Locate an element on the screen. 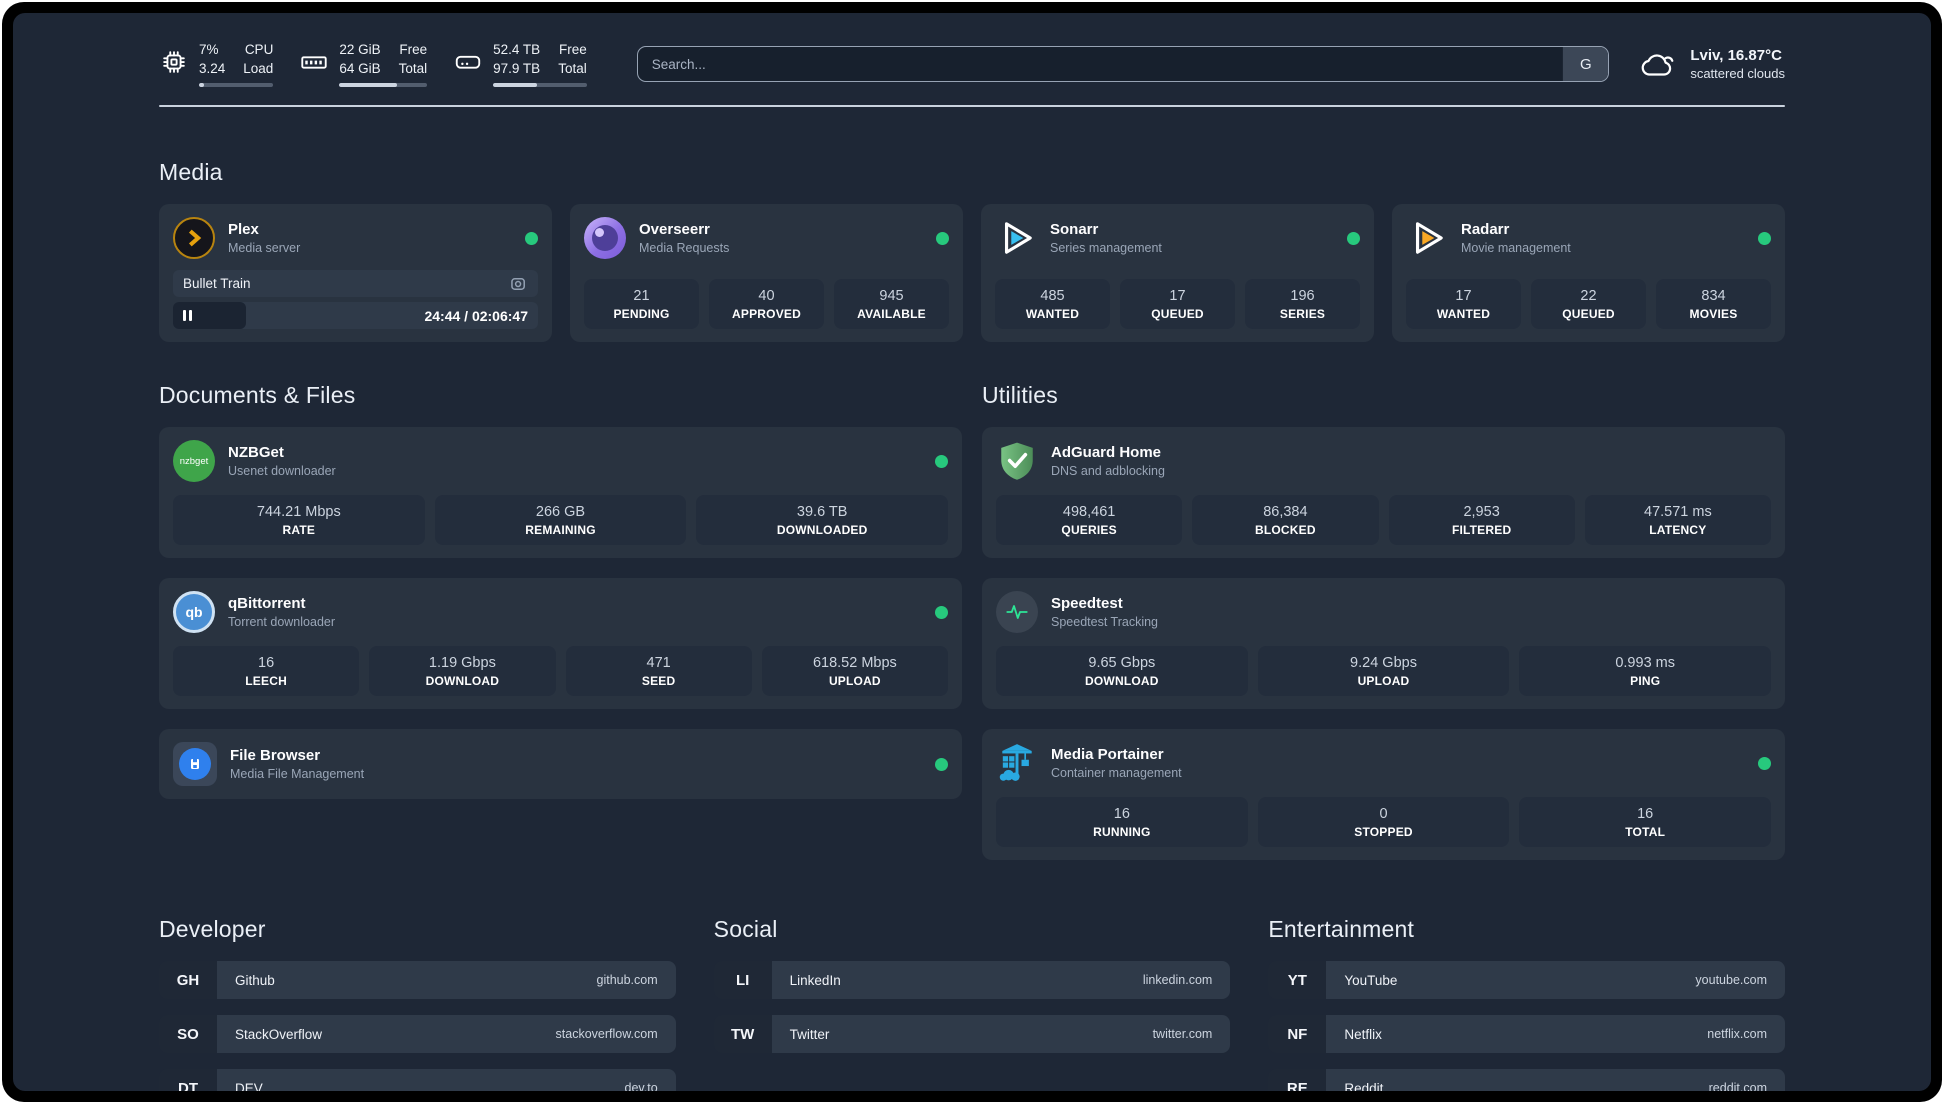  bookmark-name: Reddit is located at coordinates (1364, 1086).